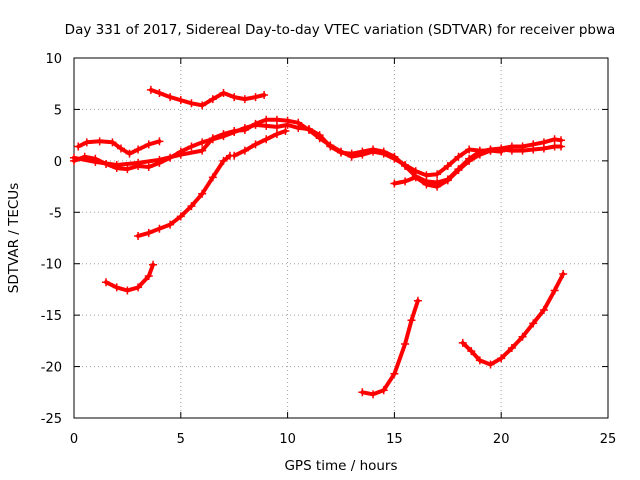 The width and height of the screenshot is (640, 480). Describe the element at coordinates (14, 238) in the screenshot. I see `y-axis-title: SDTVAR / TECUs` at that location.